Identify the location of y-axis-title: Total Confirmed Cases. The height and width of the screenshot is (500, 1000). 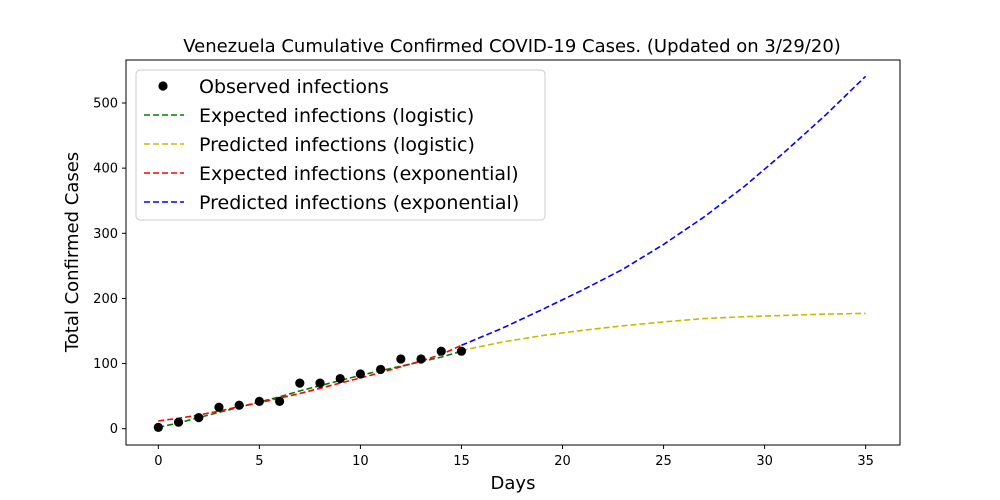
(72, 252).